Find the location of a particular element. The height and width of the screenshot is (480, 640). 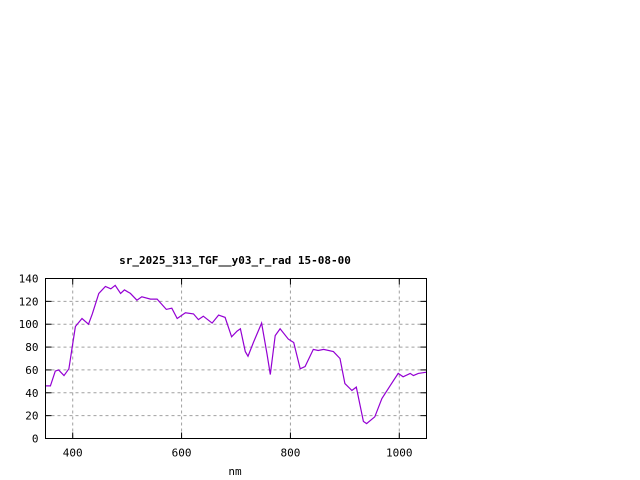

x-tick-label: 1000 is located at coordinates (399, 453).